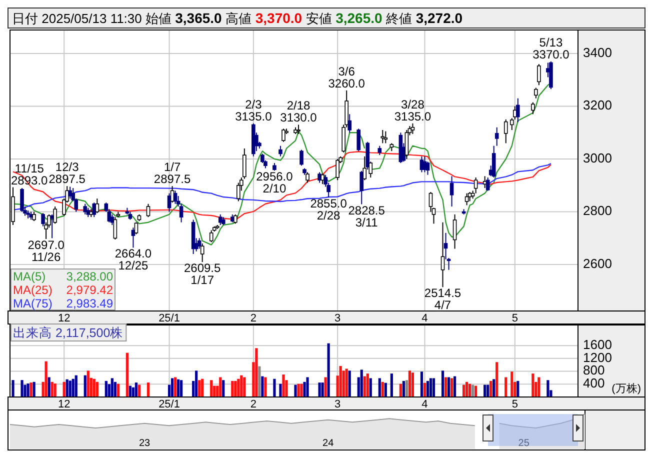  What do you see at coordinates (413, 110) in the screenshot?
I see `annotation: 3/28 3135.0` at bounding box center [413, 110].